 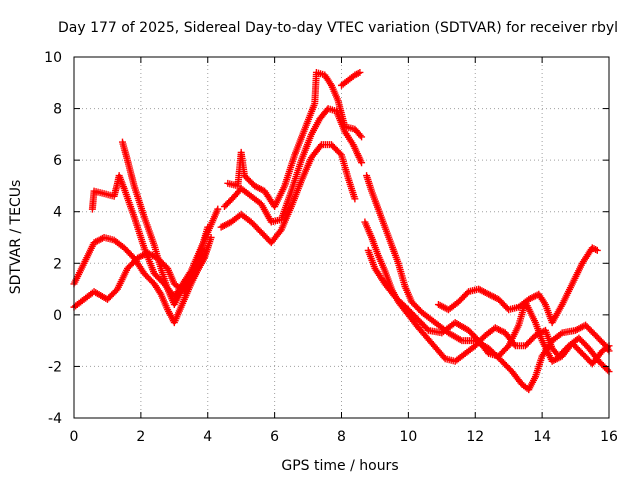 I want to click on y-tick-label: 6, so click(x=57, y=161).